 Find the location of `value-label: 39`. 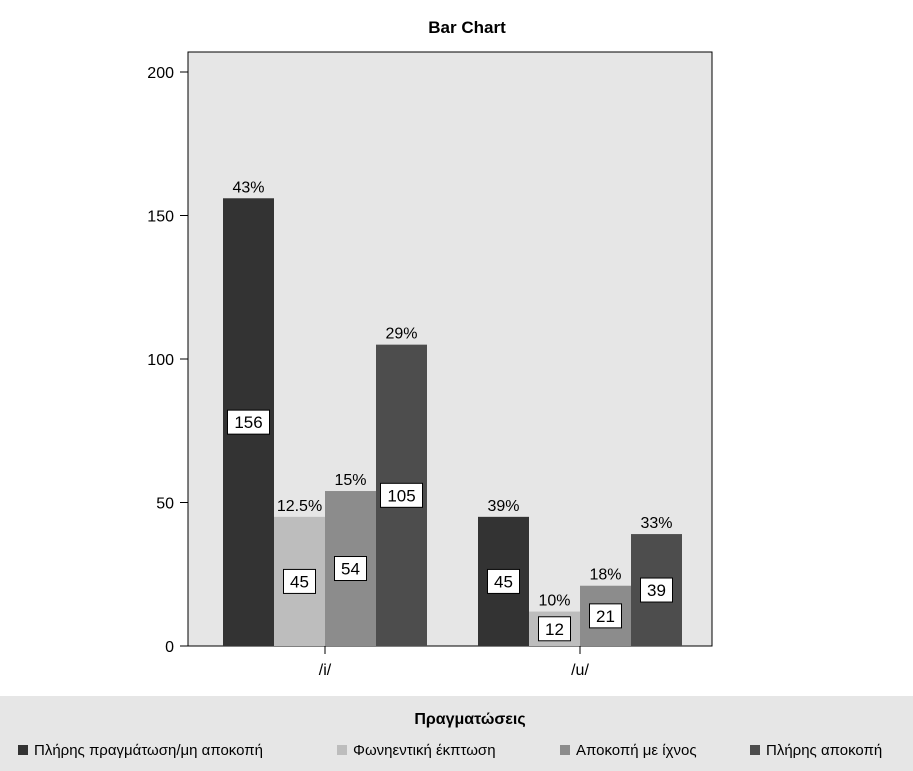

value-label: 39 is located at coordinates (656, 590).